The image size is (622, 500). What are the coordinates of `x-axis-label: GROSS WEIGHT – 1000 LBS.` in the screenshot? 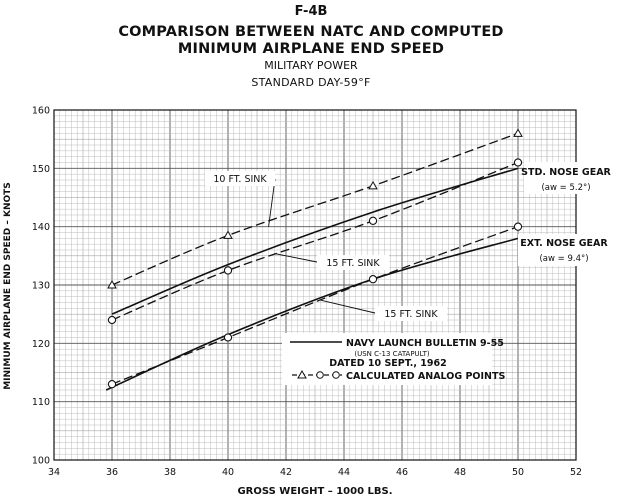 It's located at (314, 491).